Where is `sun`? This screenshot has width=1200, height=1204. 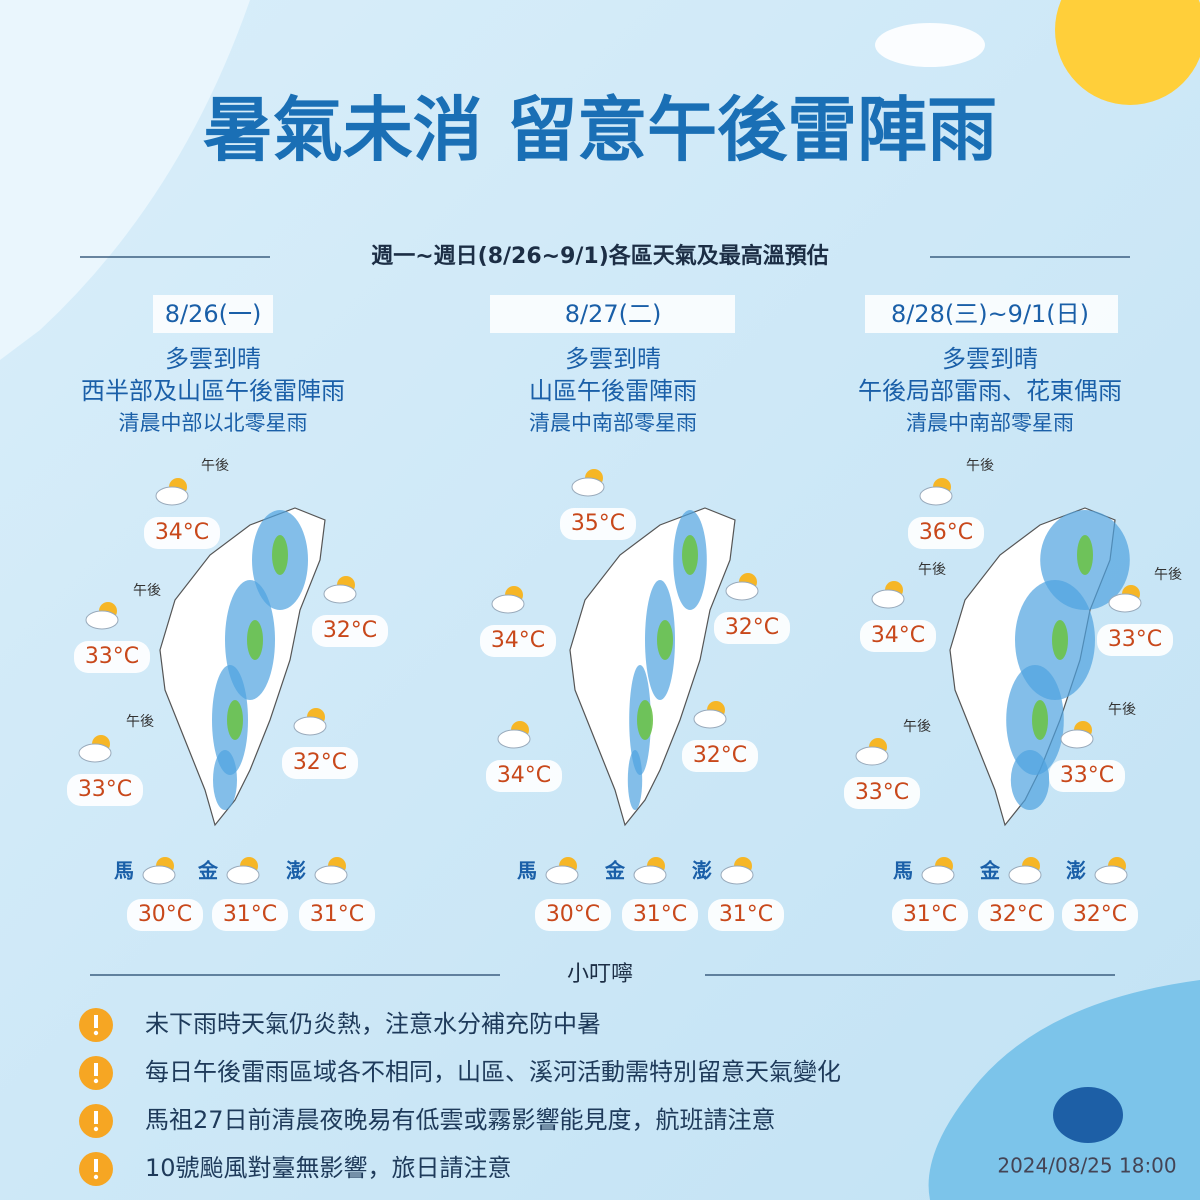
sun is located at coordinates (1127, 52).